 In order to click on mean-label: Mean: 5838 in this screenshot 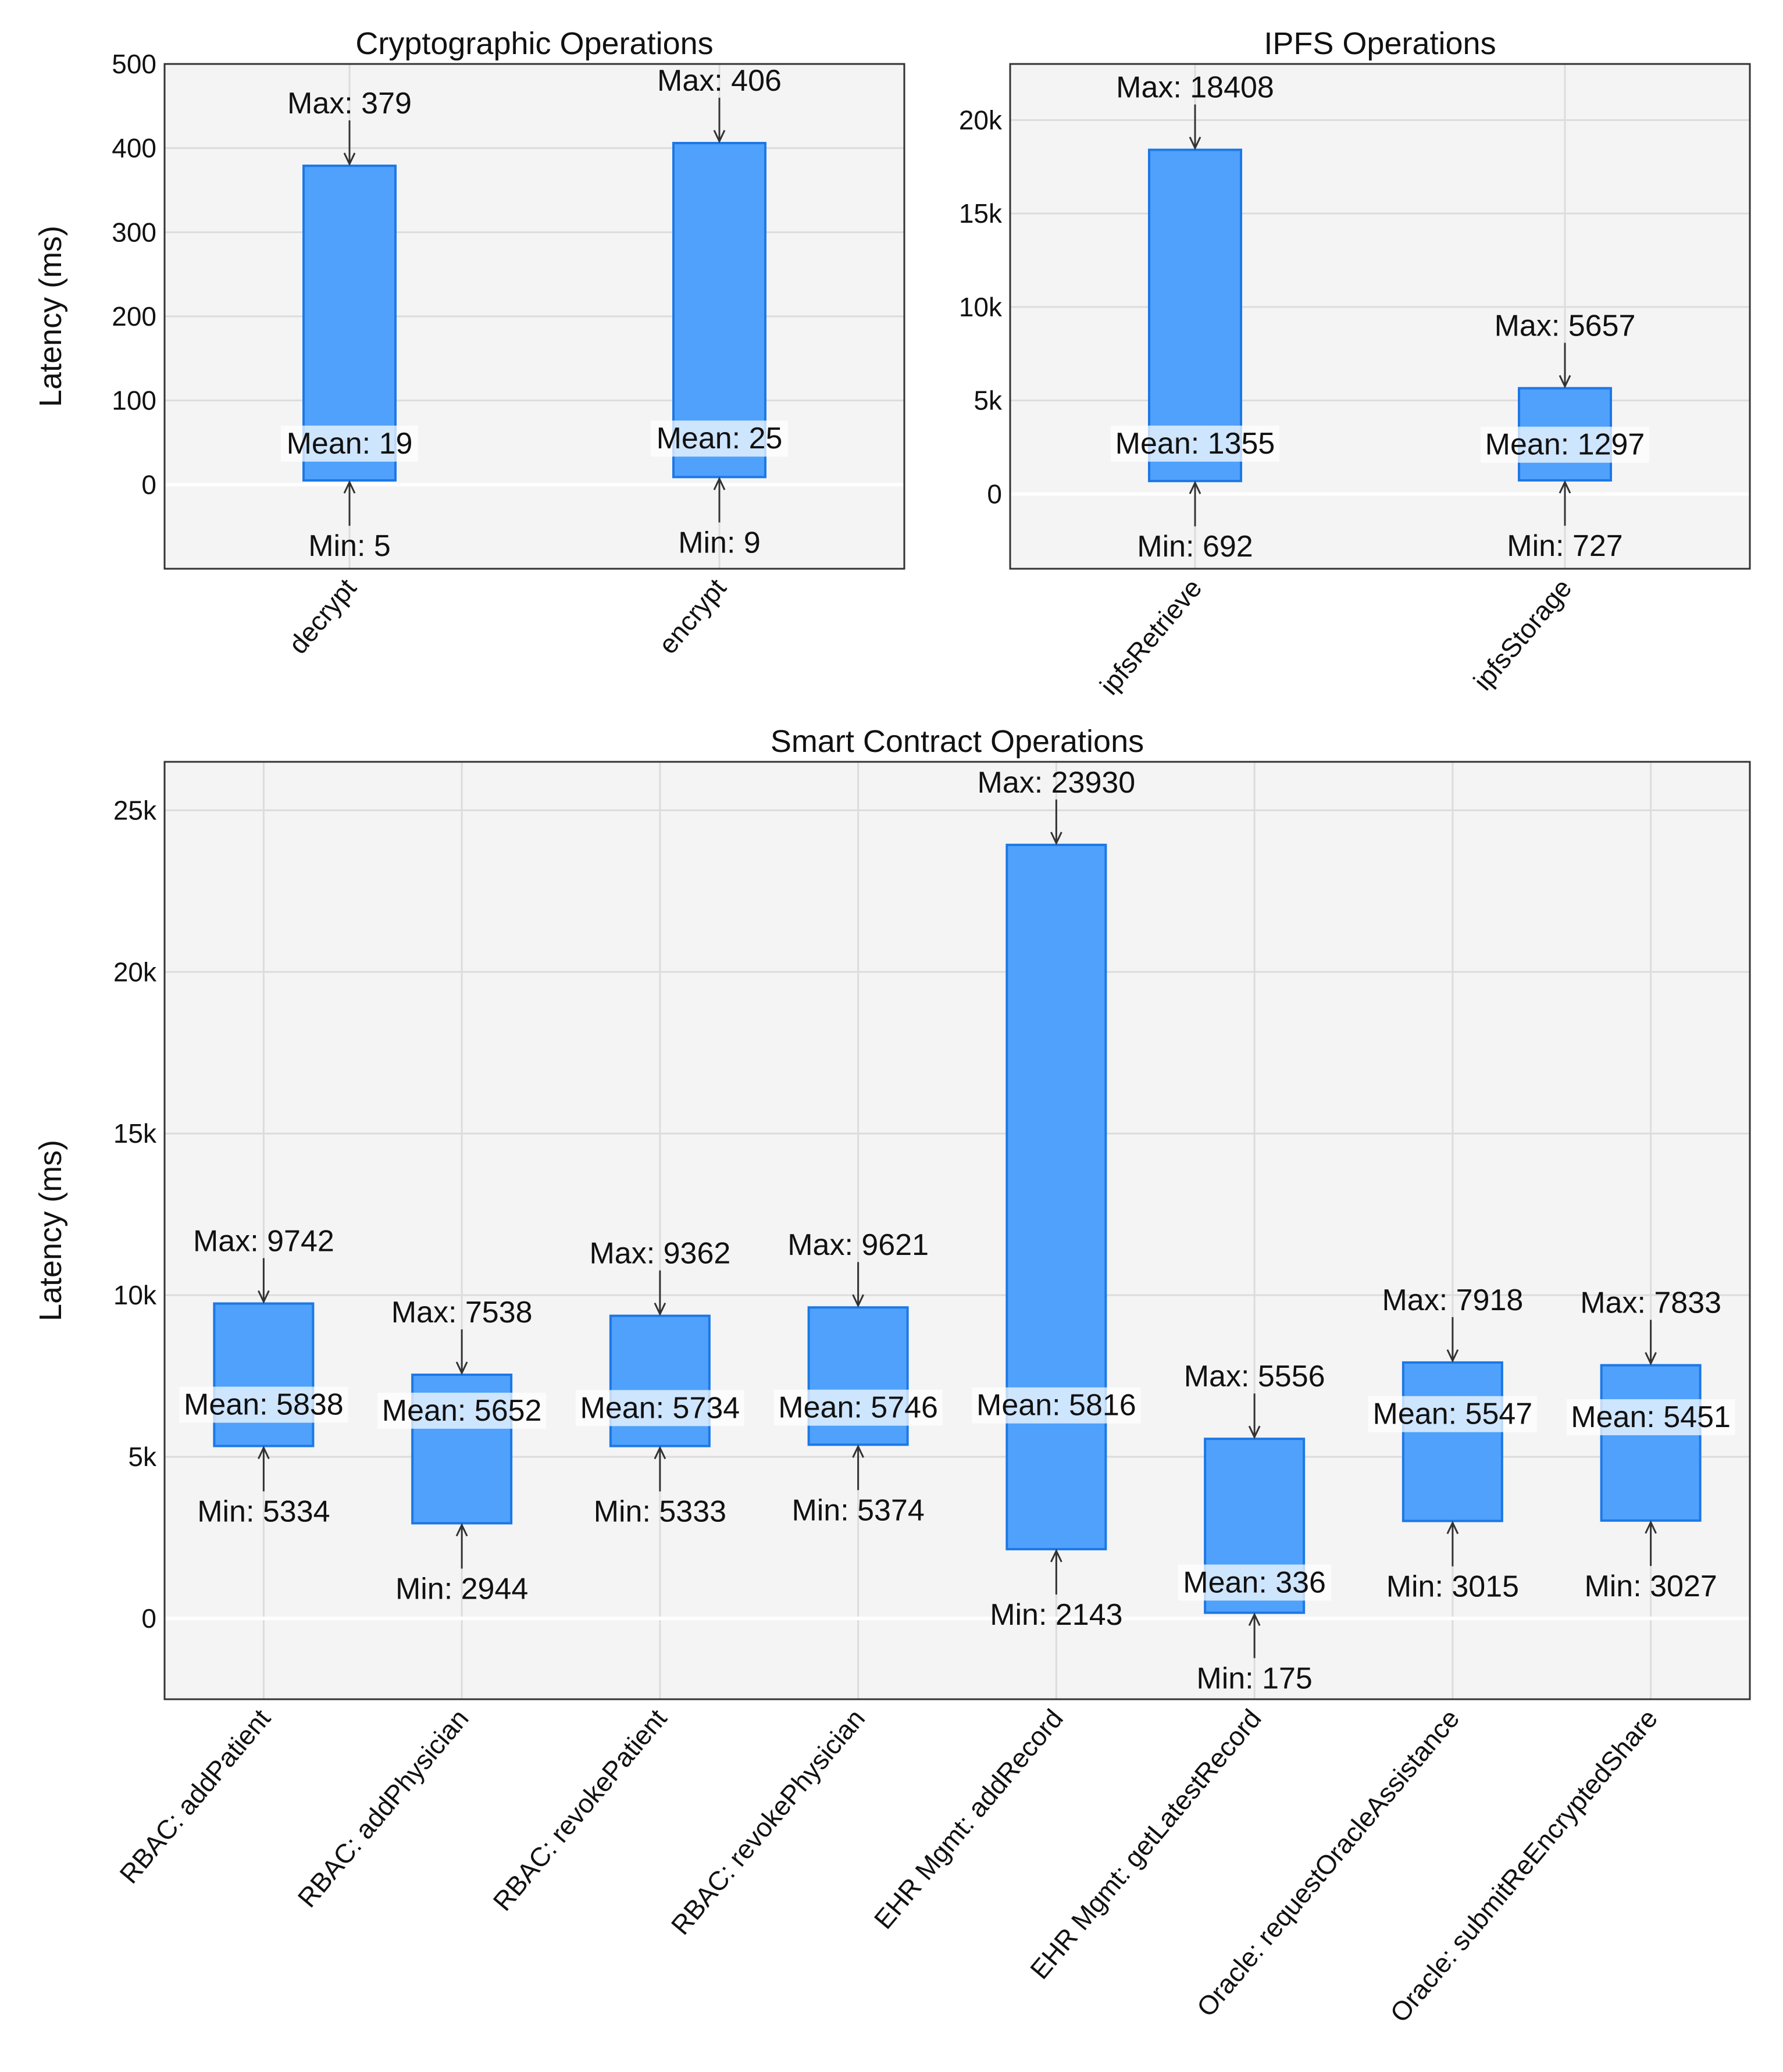, I will do `click(264, 1405)`.